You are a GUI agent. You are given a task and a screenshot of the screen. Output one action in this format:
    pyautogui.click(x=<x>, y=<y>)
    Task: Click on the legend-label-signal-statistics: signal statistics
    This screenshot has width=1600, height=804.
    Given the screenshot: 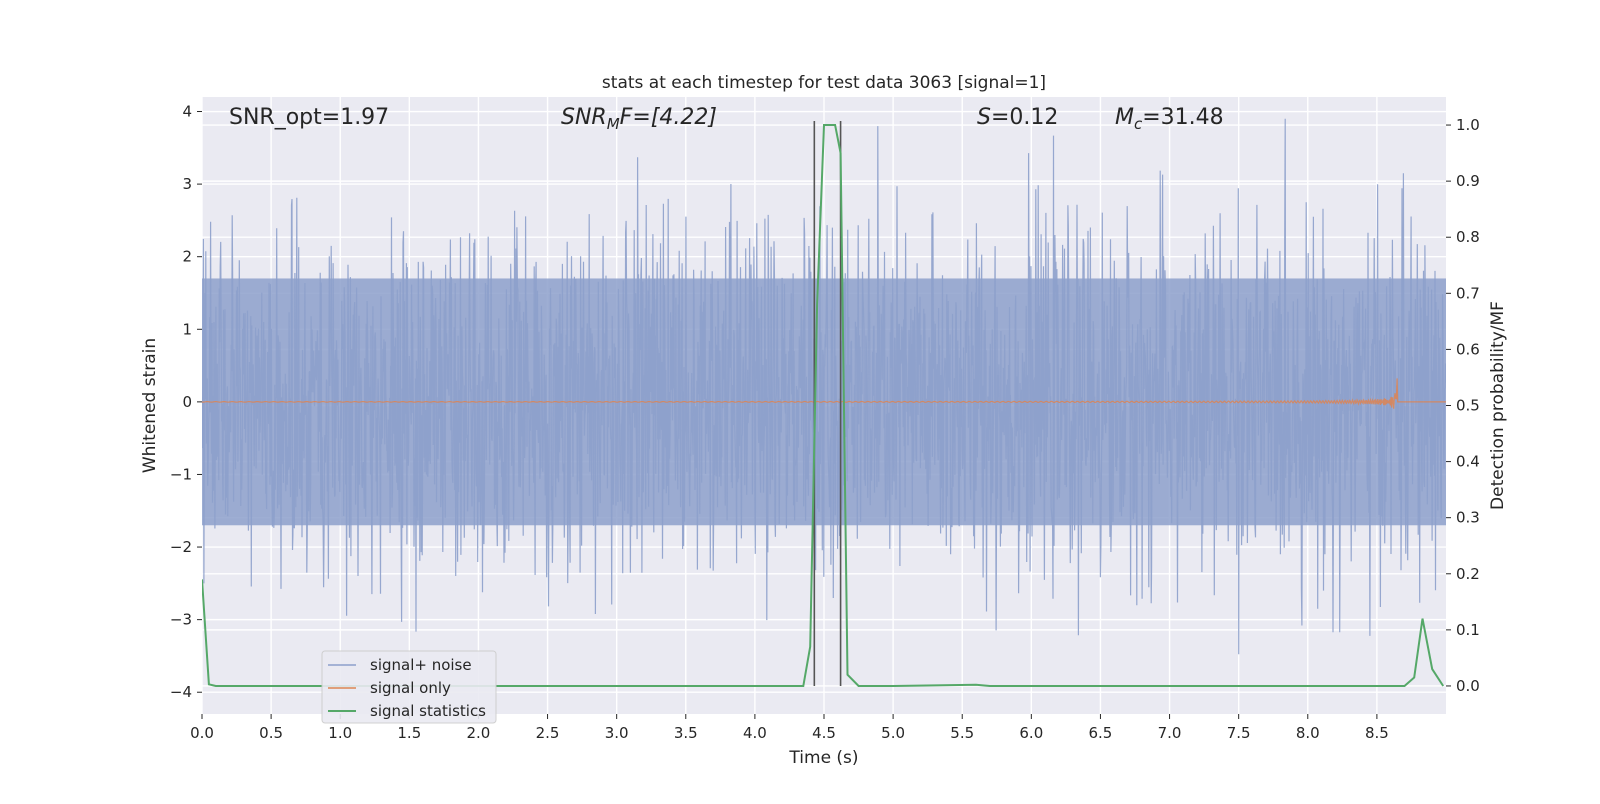 What is the action you would take?
    pyautogui.click(x=428, y=711)
    